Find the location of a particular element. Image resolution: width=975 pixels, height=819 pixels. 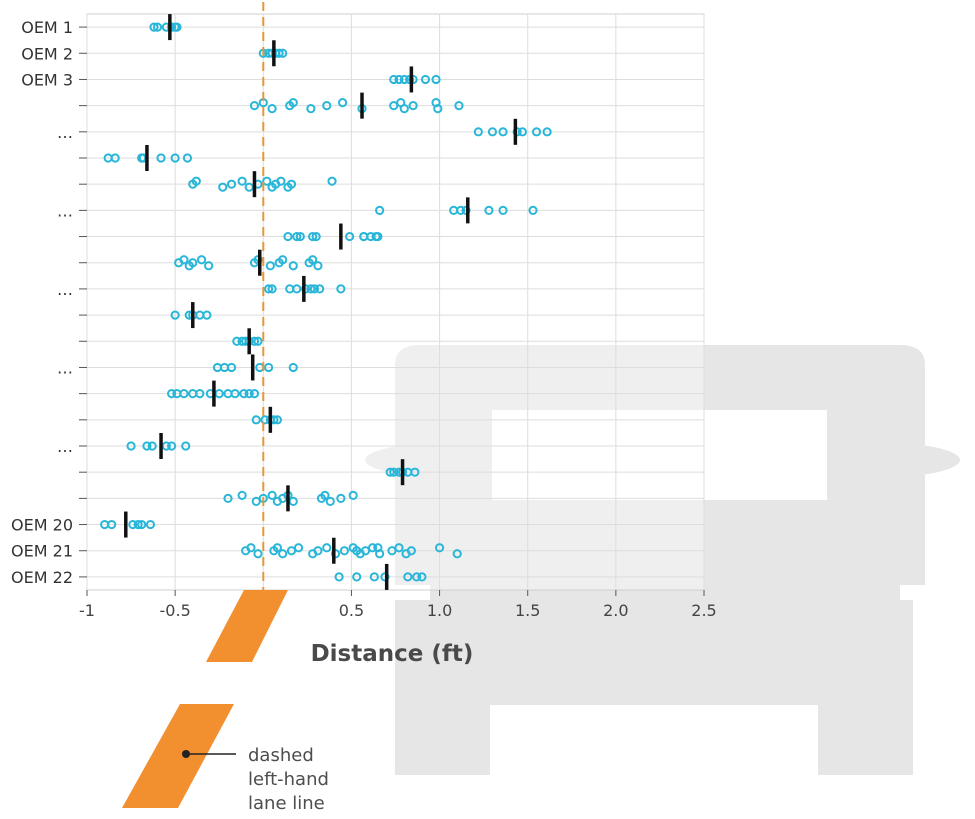

x-tick-label: -0.5 is located at coordinates (175, 610).